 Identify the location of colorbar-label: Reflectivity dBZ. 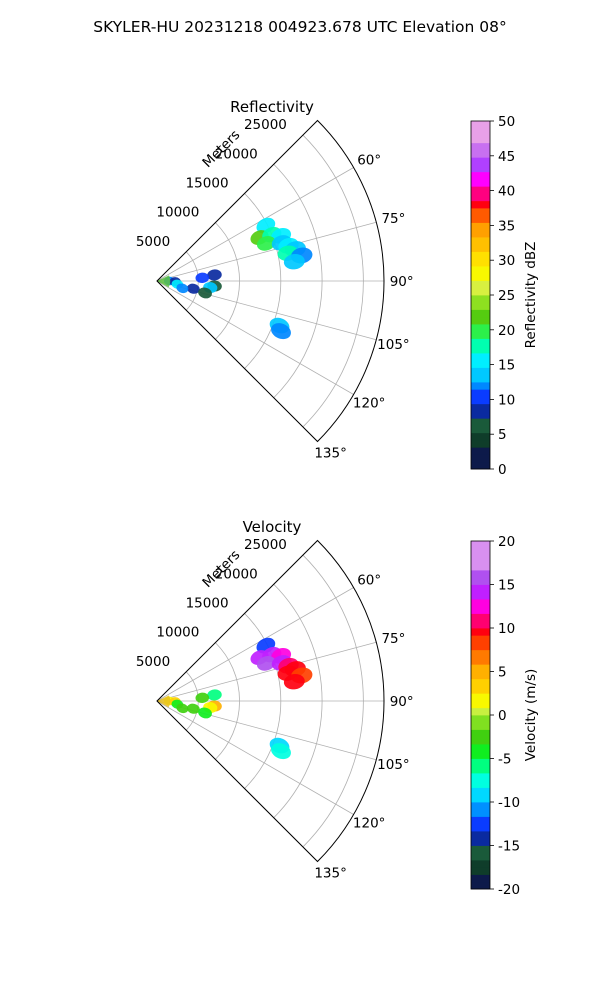
(531, 295).